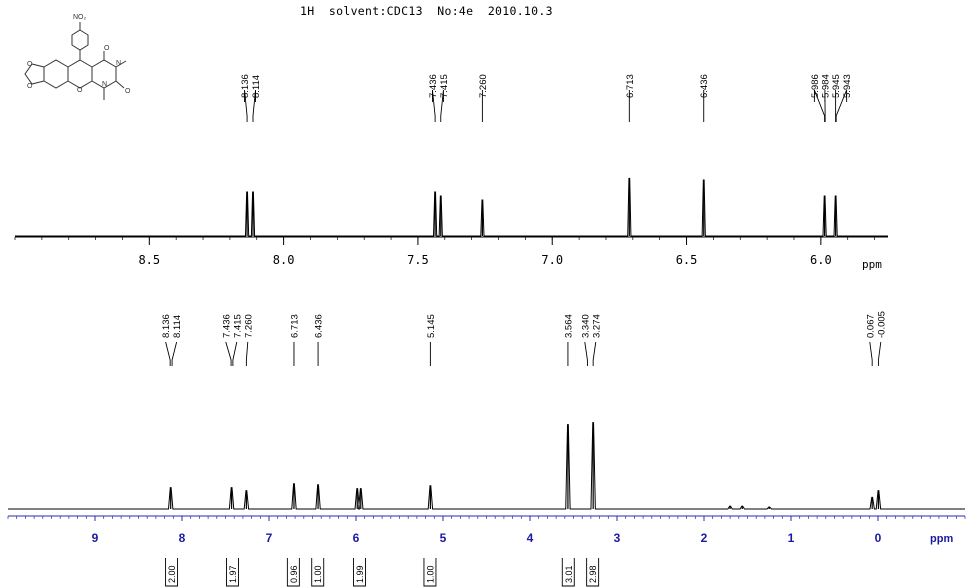 The height and width of the screenshot is (588, 968). I want to click on tick-label: 2, so click(704, 538).